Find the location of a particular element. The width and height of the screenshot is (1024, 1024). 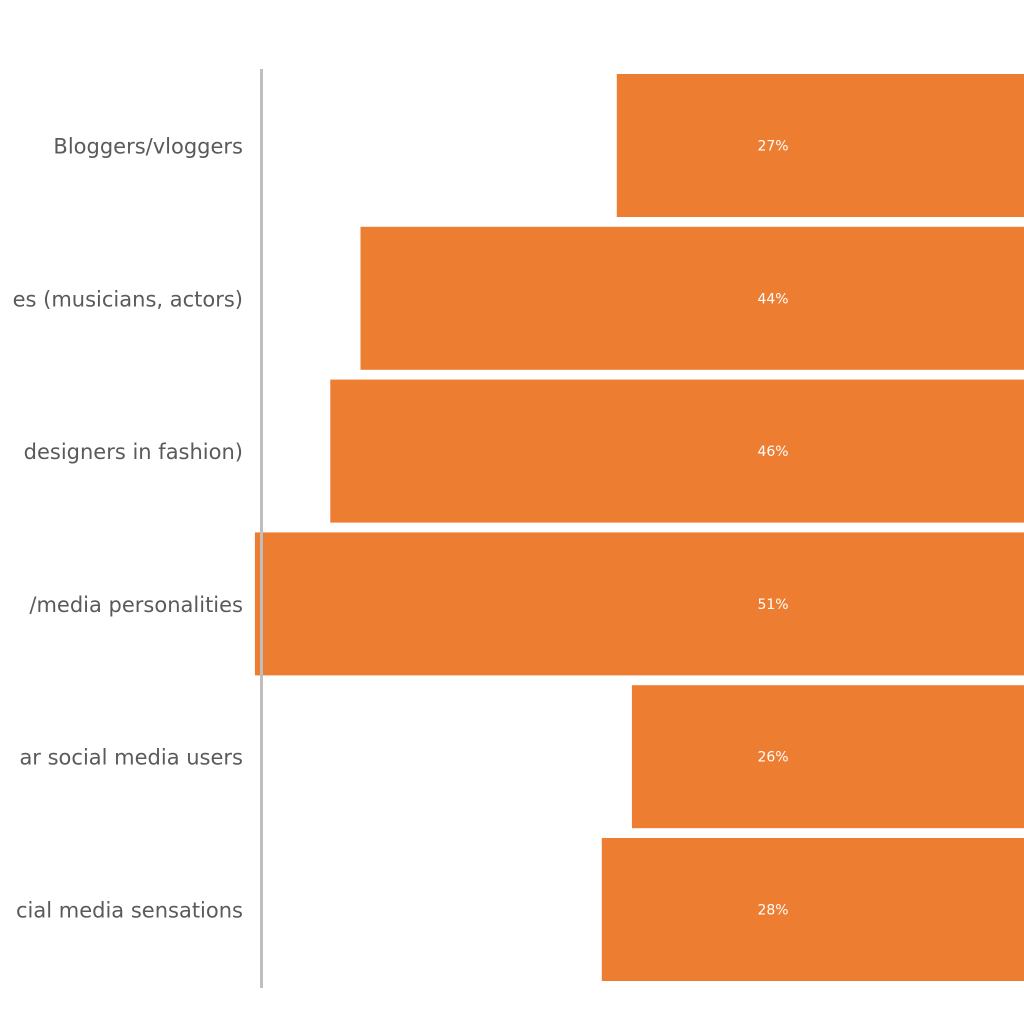

category-label: /media personalities is located at coordinates (136, 605).